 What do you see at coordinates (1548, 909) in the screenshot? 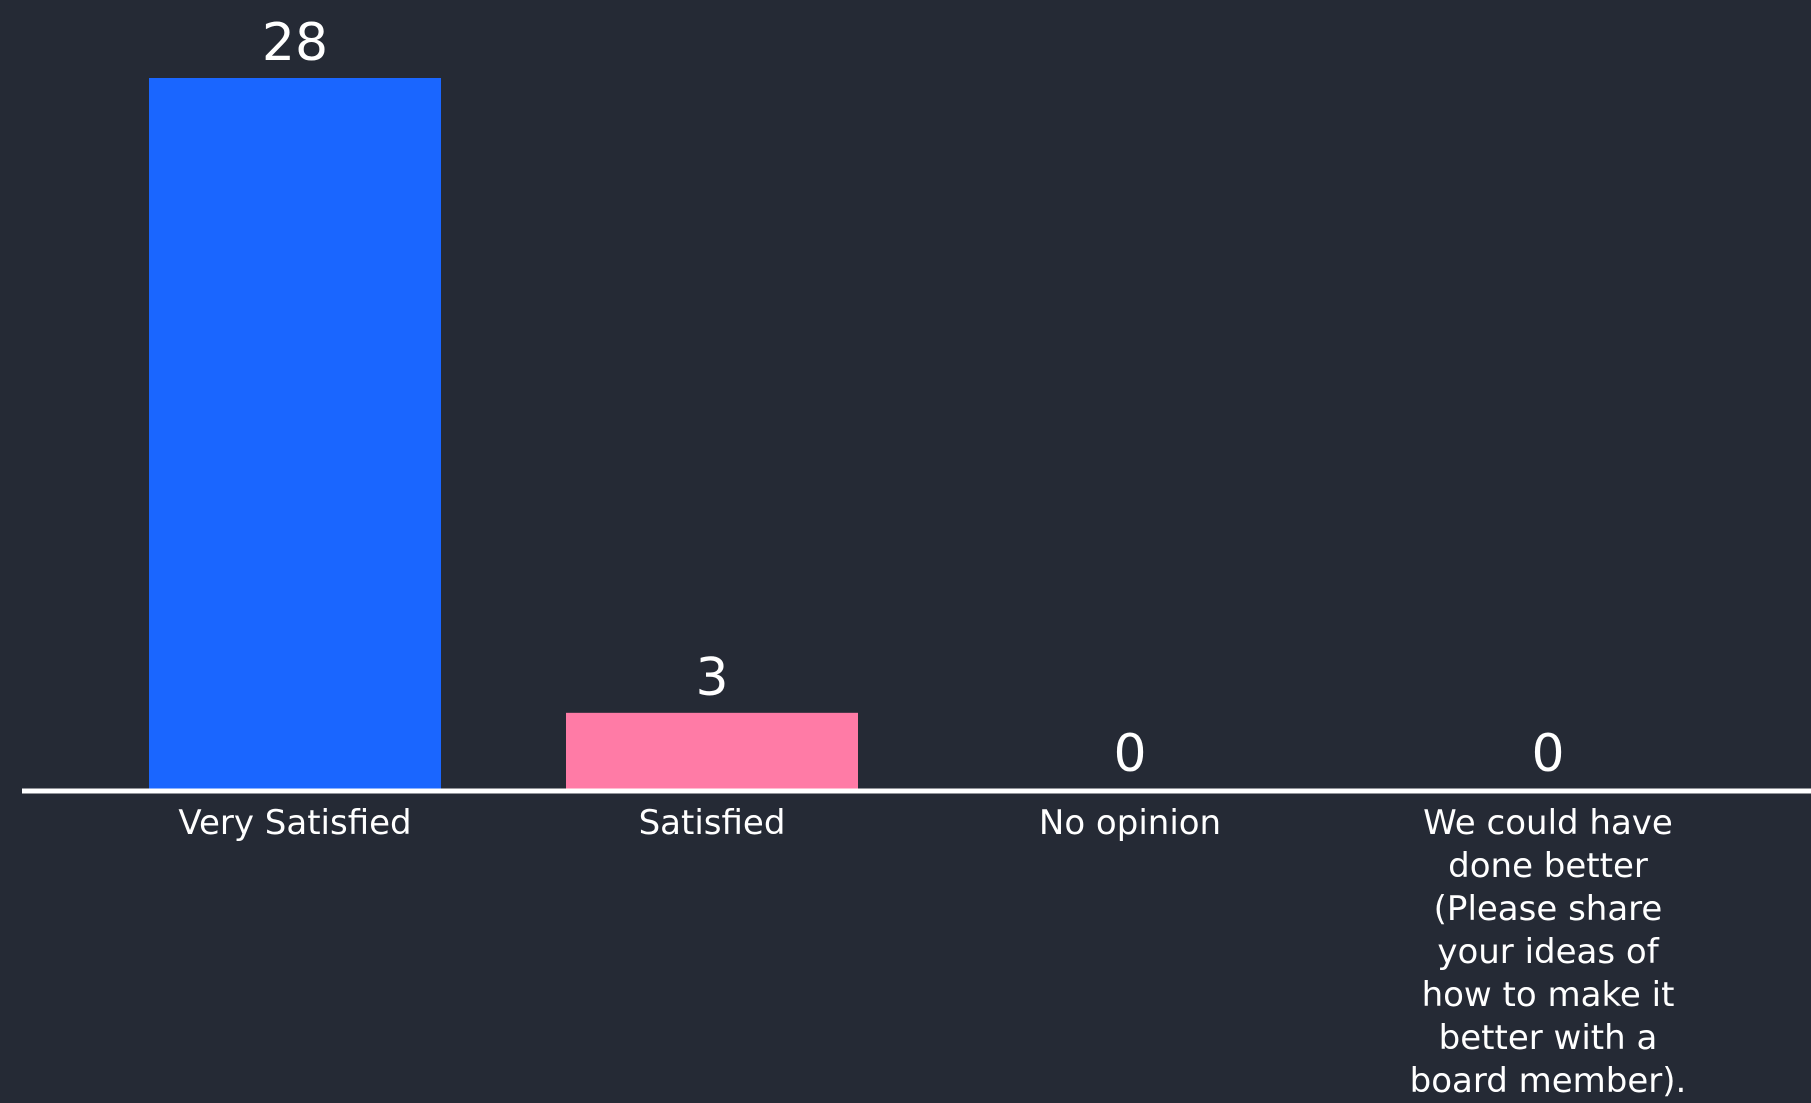
I see `category-label-line: (Please share` at bounding box center [1548, 909].